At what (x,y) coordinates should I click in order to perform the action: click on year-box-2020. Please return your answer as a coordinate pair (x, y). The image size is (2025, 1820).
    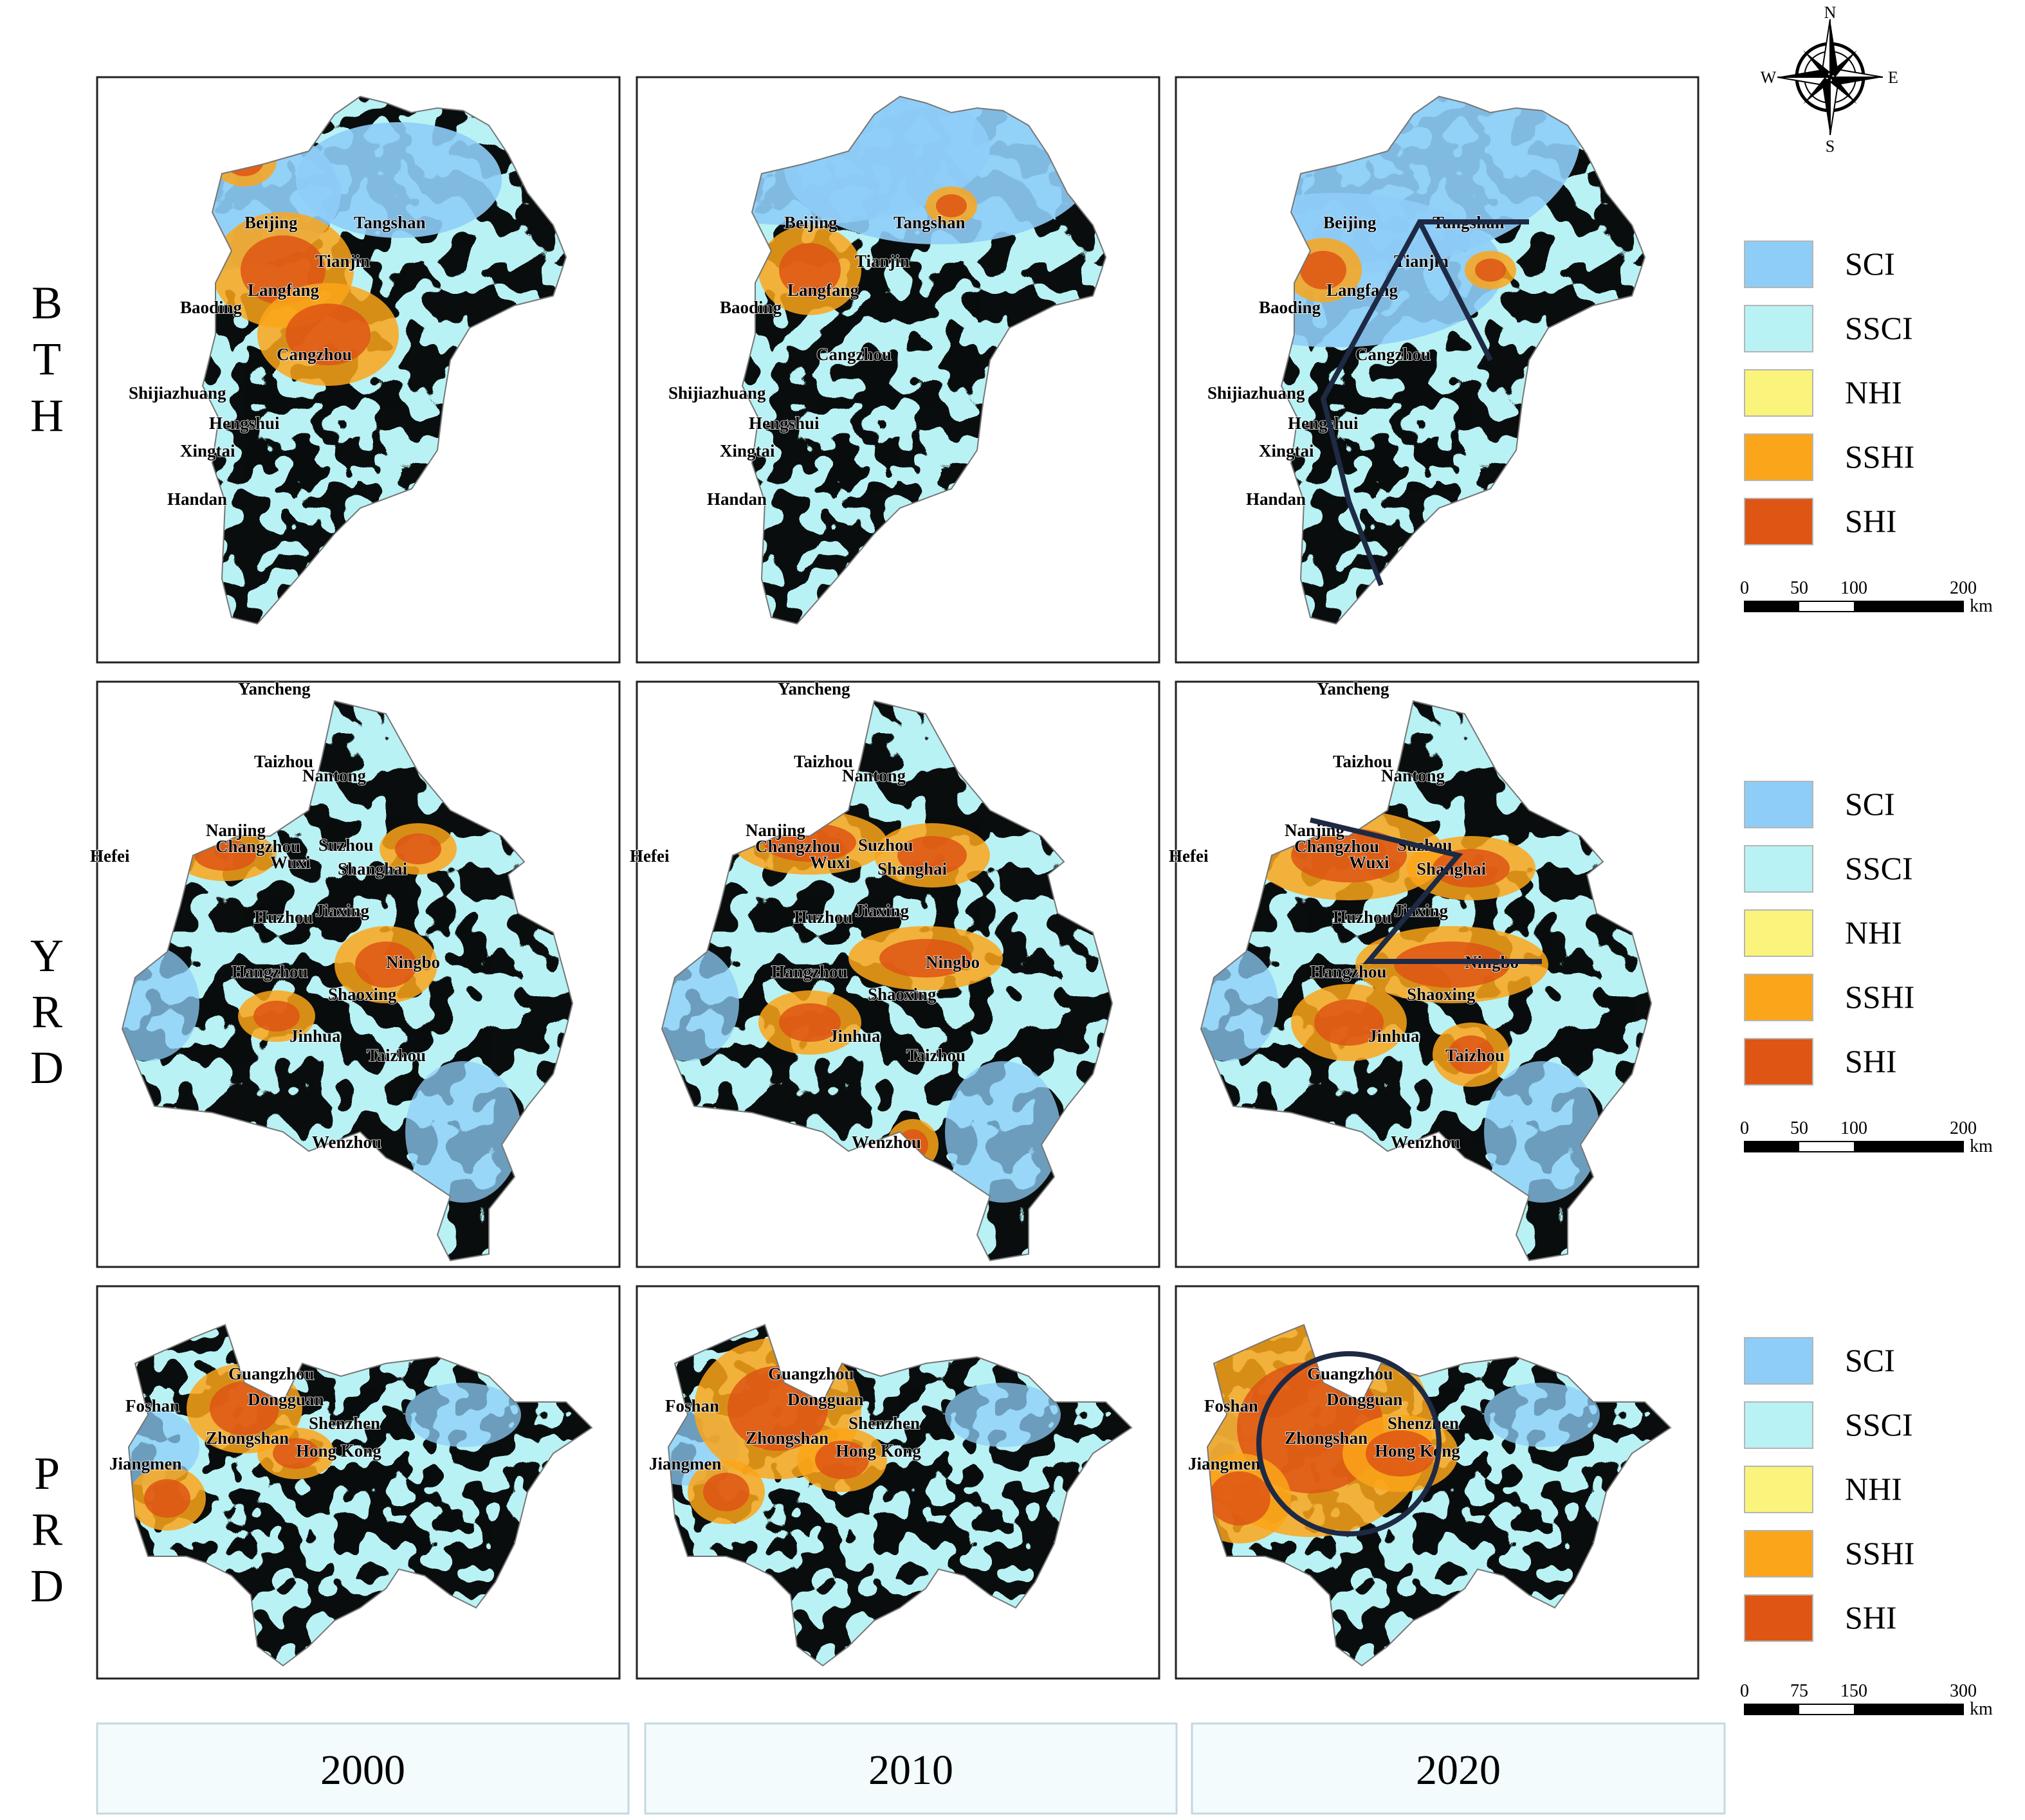
    Looking at the image, I should click on (1458, 1769).